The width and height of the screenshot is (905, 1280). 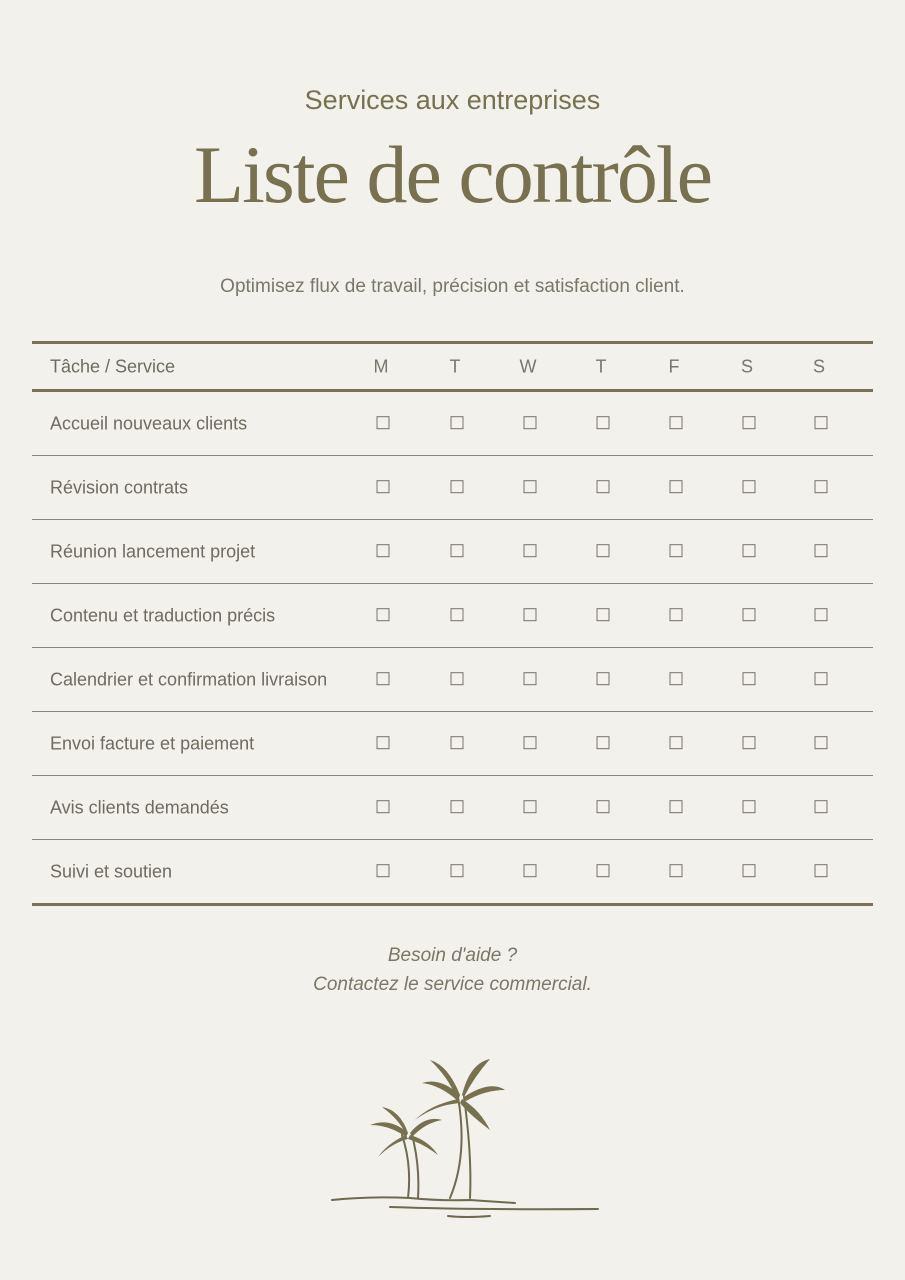 I want to click on table-row: Réunion lancement projet, so click(x=452, y=552).